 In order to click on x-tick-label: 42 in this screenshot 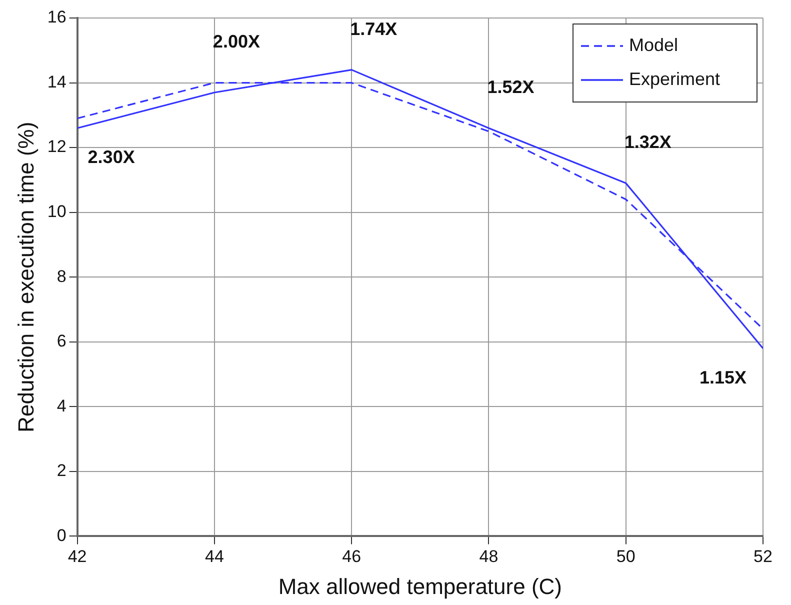, I will do `click(77, 556)`.